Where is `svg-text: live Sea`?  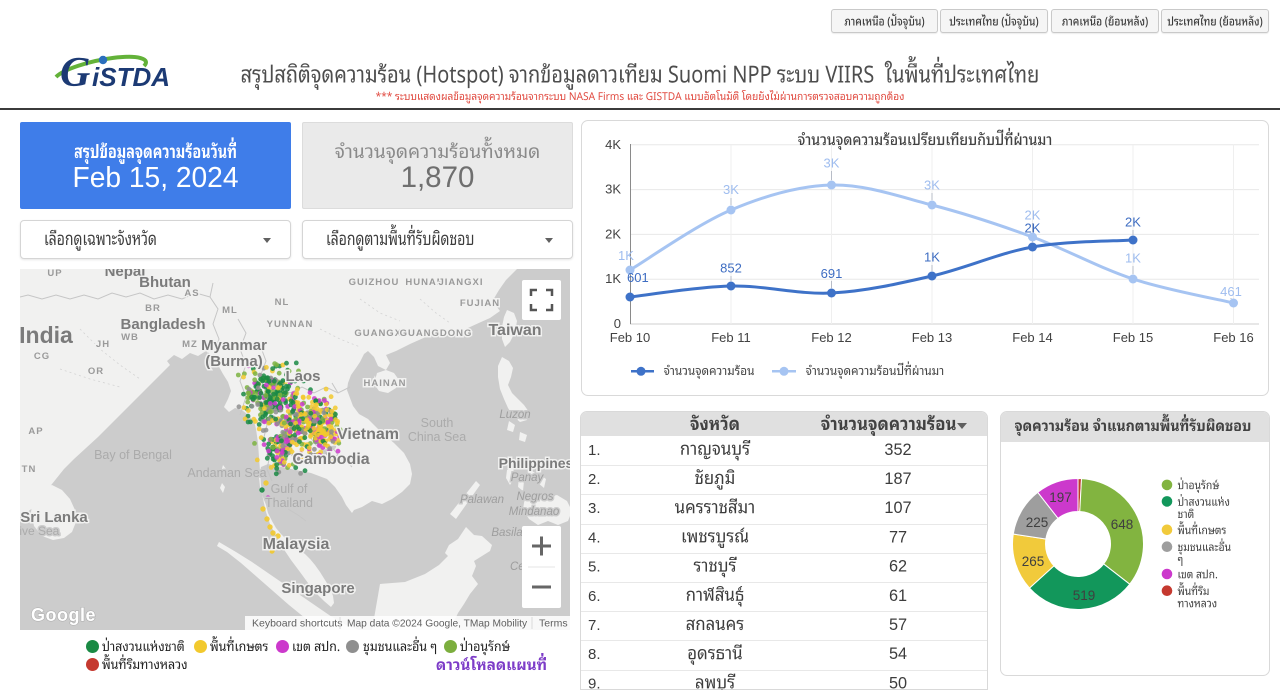
svg-text: live Sea is located at coordinates (40, 531).